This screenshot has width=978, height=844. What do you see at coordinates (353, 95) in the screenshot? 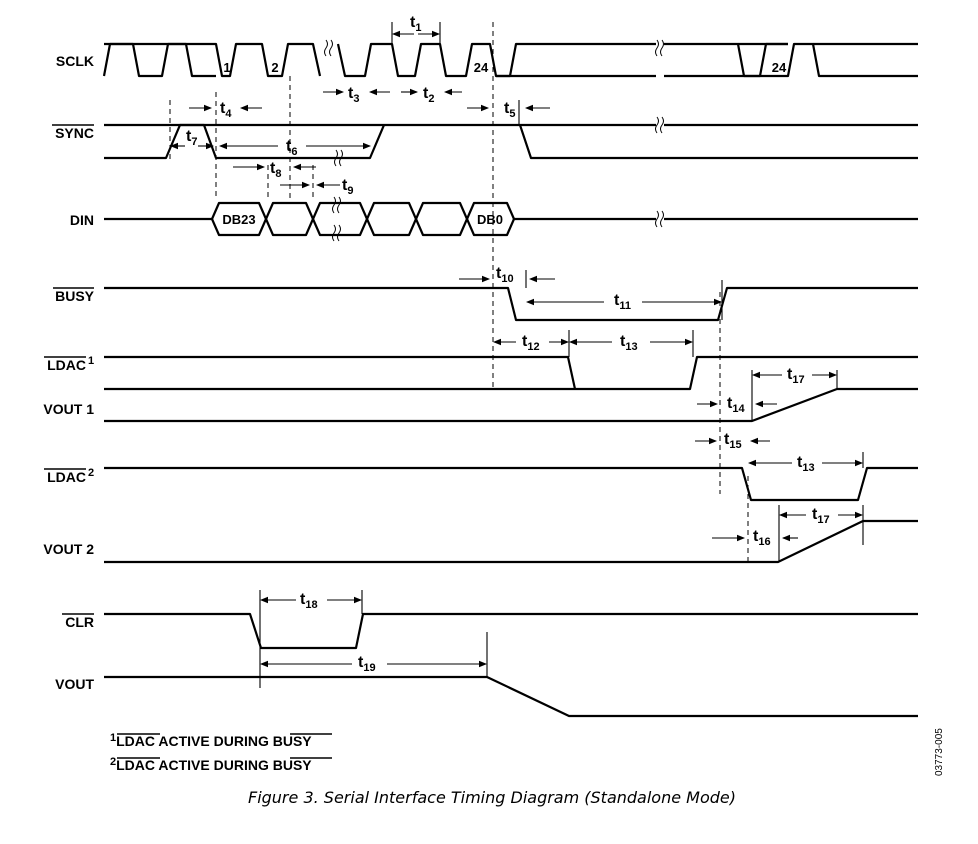
I see `t3-label: t3` at bounding box center [353, 95].